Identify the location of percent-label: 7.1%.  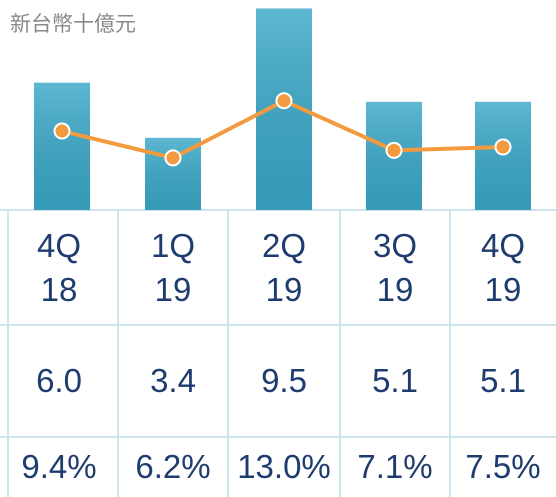
(395, 466).